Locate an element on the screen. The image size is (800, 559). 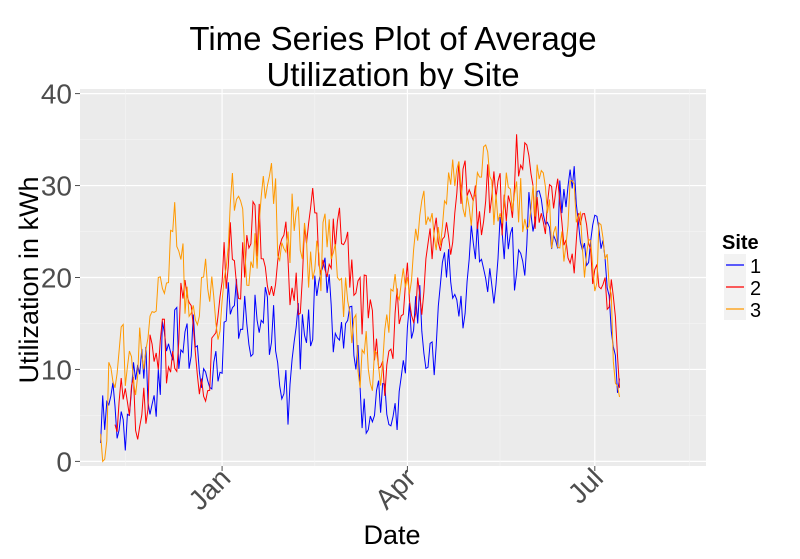
y-tick-label: 40 is located at coordinates (56, 94).